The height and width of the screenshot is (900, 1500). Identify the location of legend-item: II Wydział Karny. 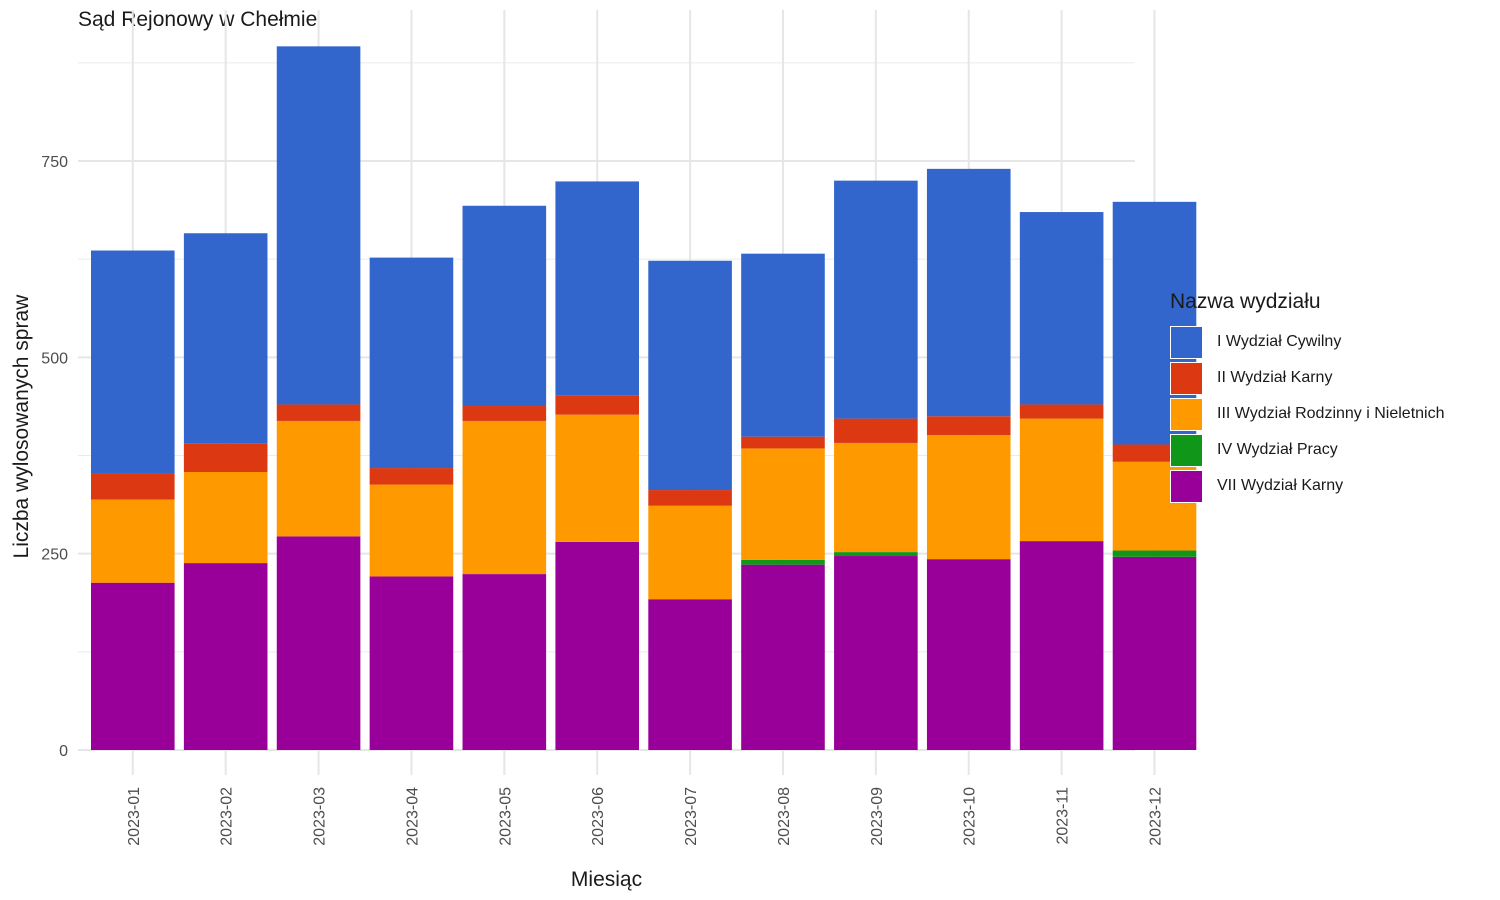
(1307, 378).